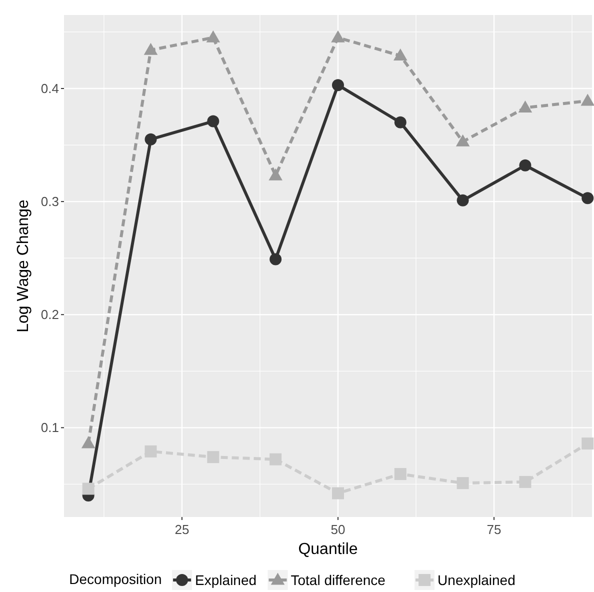  Describe the element at coordinates (49, 202) in the screenshot. I see `y-tick-label: 0.3` at that location.